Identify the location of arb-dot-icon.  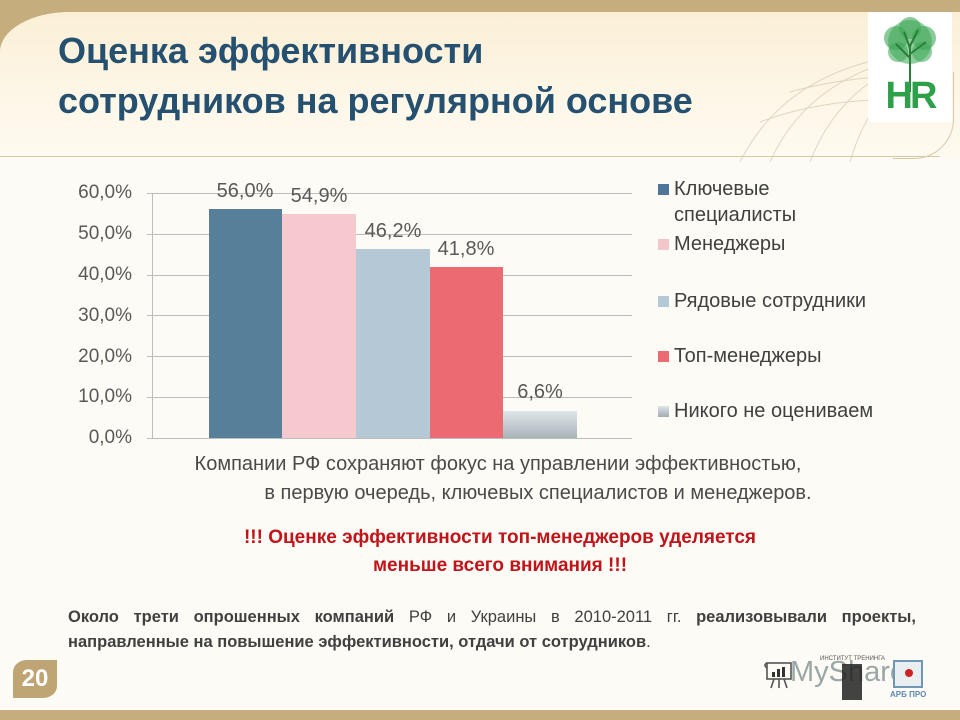
(909, 673).